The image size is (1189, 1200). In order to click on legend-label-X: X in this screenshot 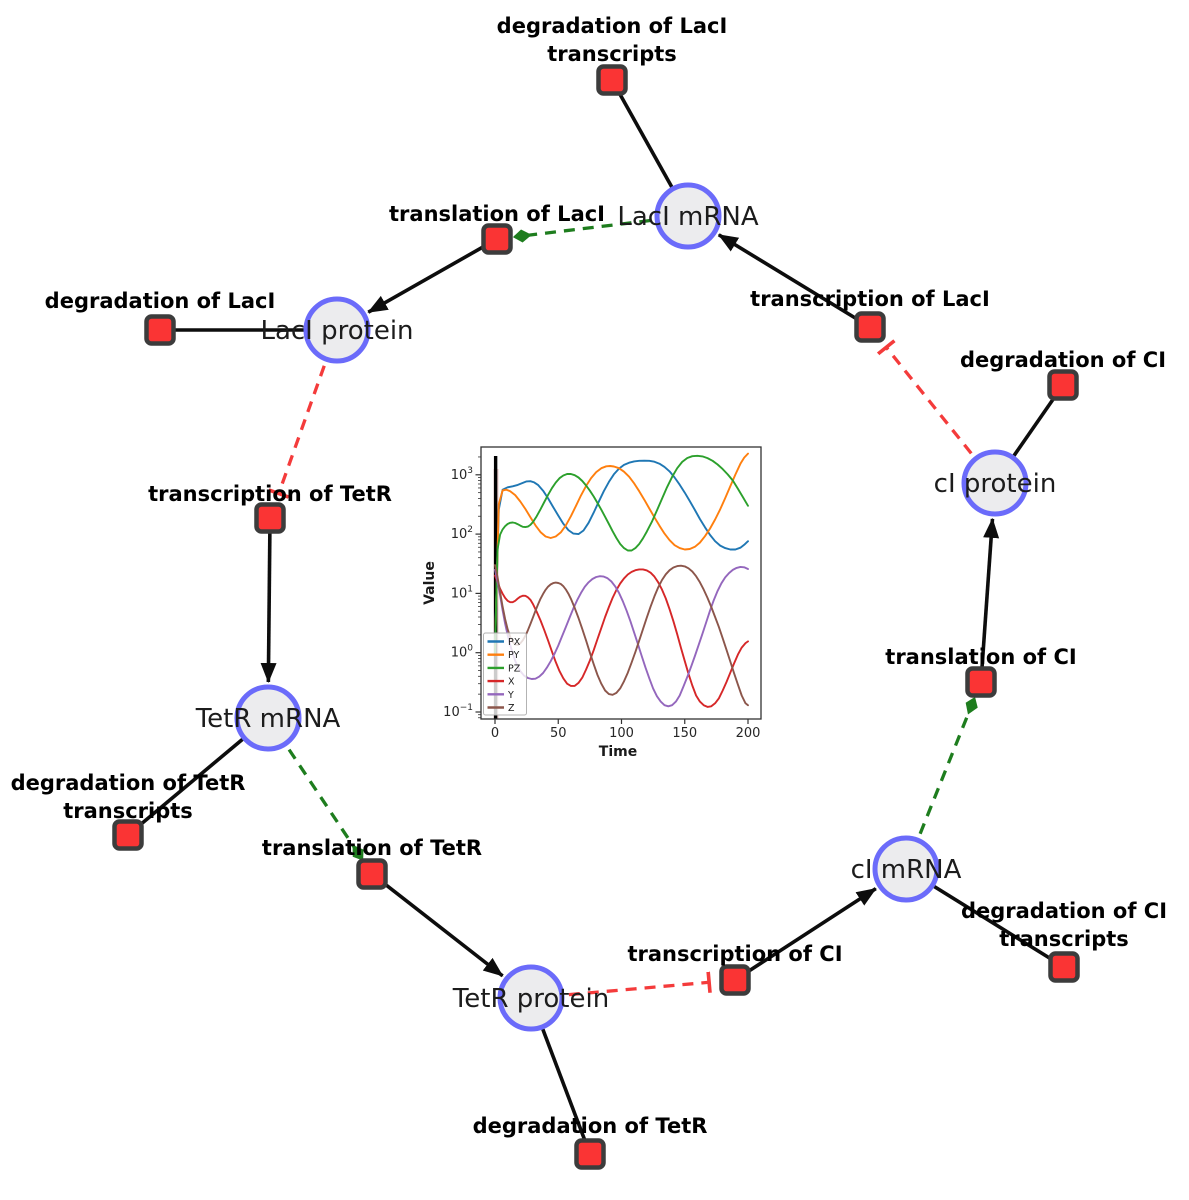, I will do `click(511, 682)`.